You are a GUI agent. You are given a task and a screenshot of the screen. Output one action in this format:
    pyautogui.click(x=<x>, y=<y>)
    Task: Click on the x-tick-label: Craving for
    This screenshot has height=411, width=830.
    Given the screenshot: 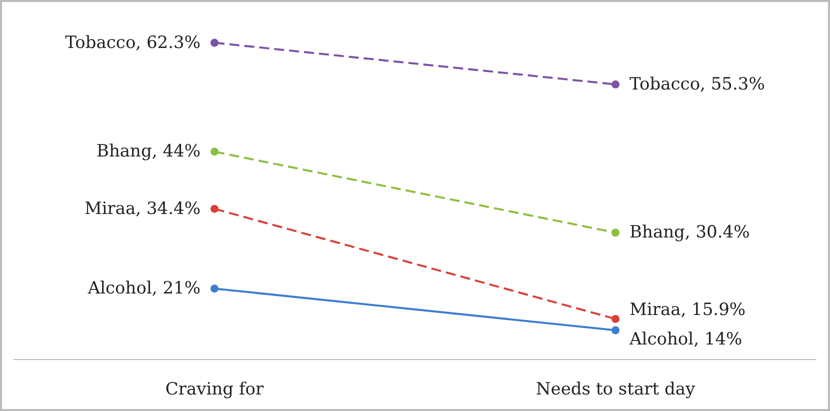 What is the action you would take?
    pyautogui.click(x=214, y=390)
    